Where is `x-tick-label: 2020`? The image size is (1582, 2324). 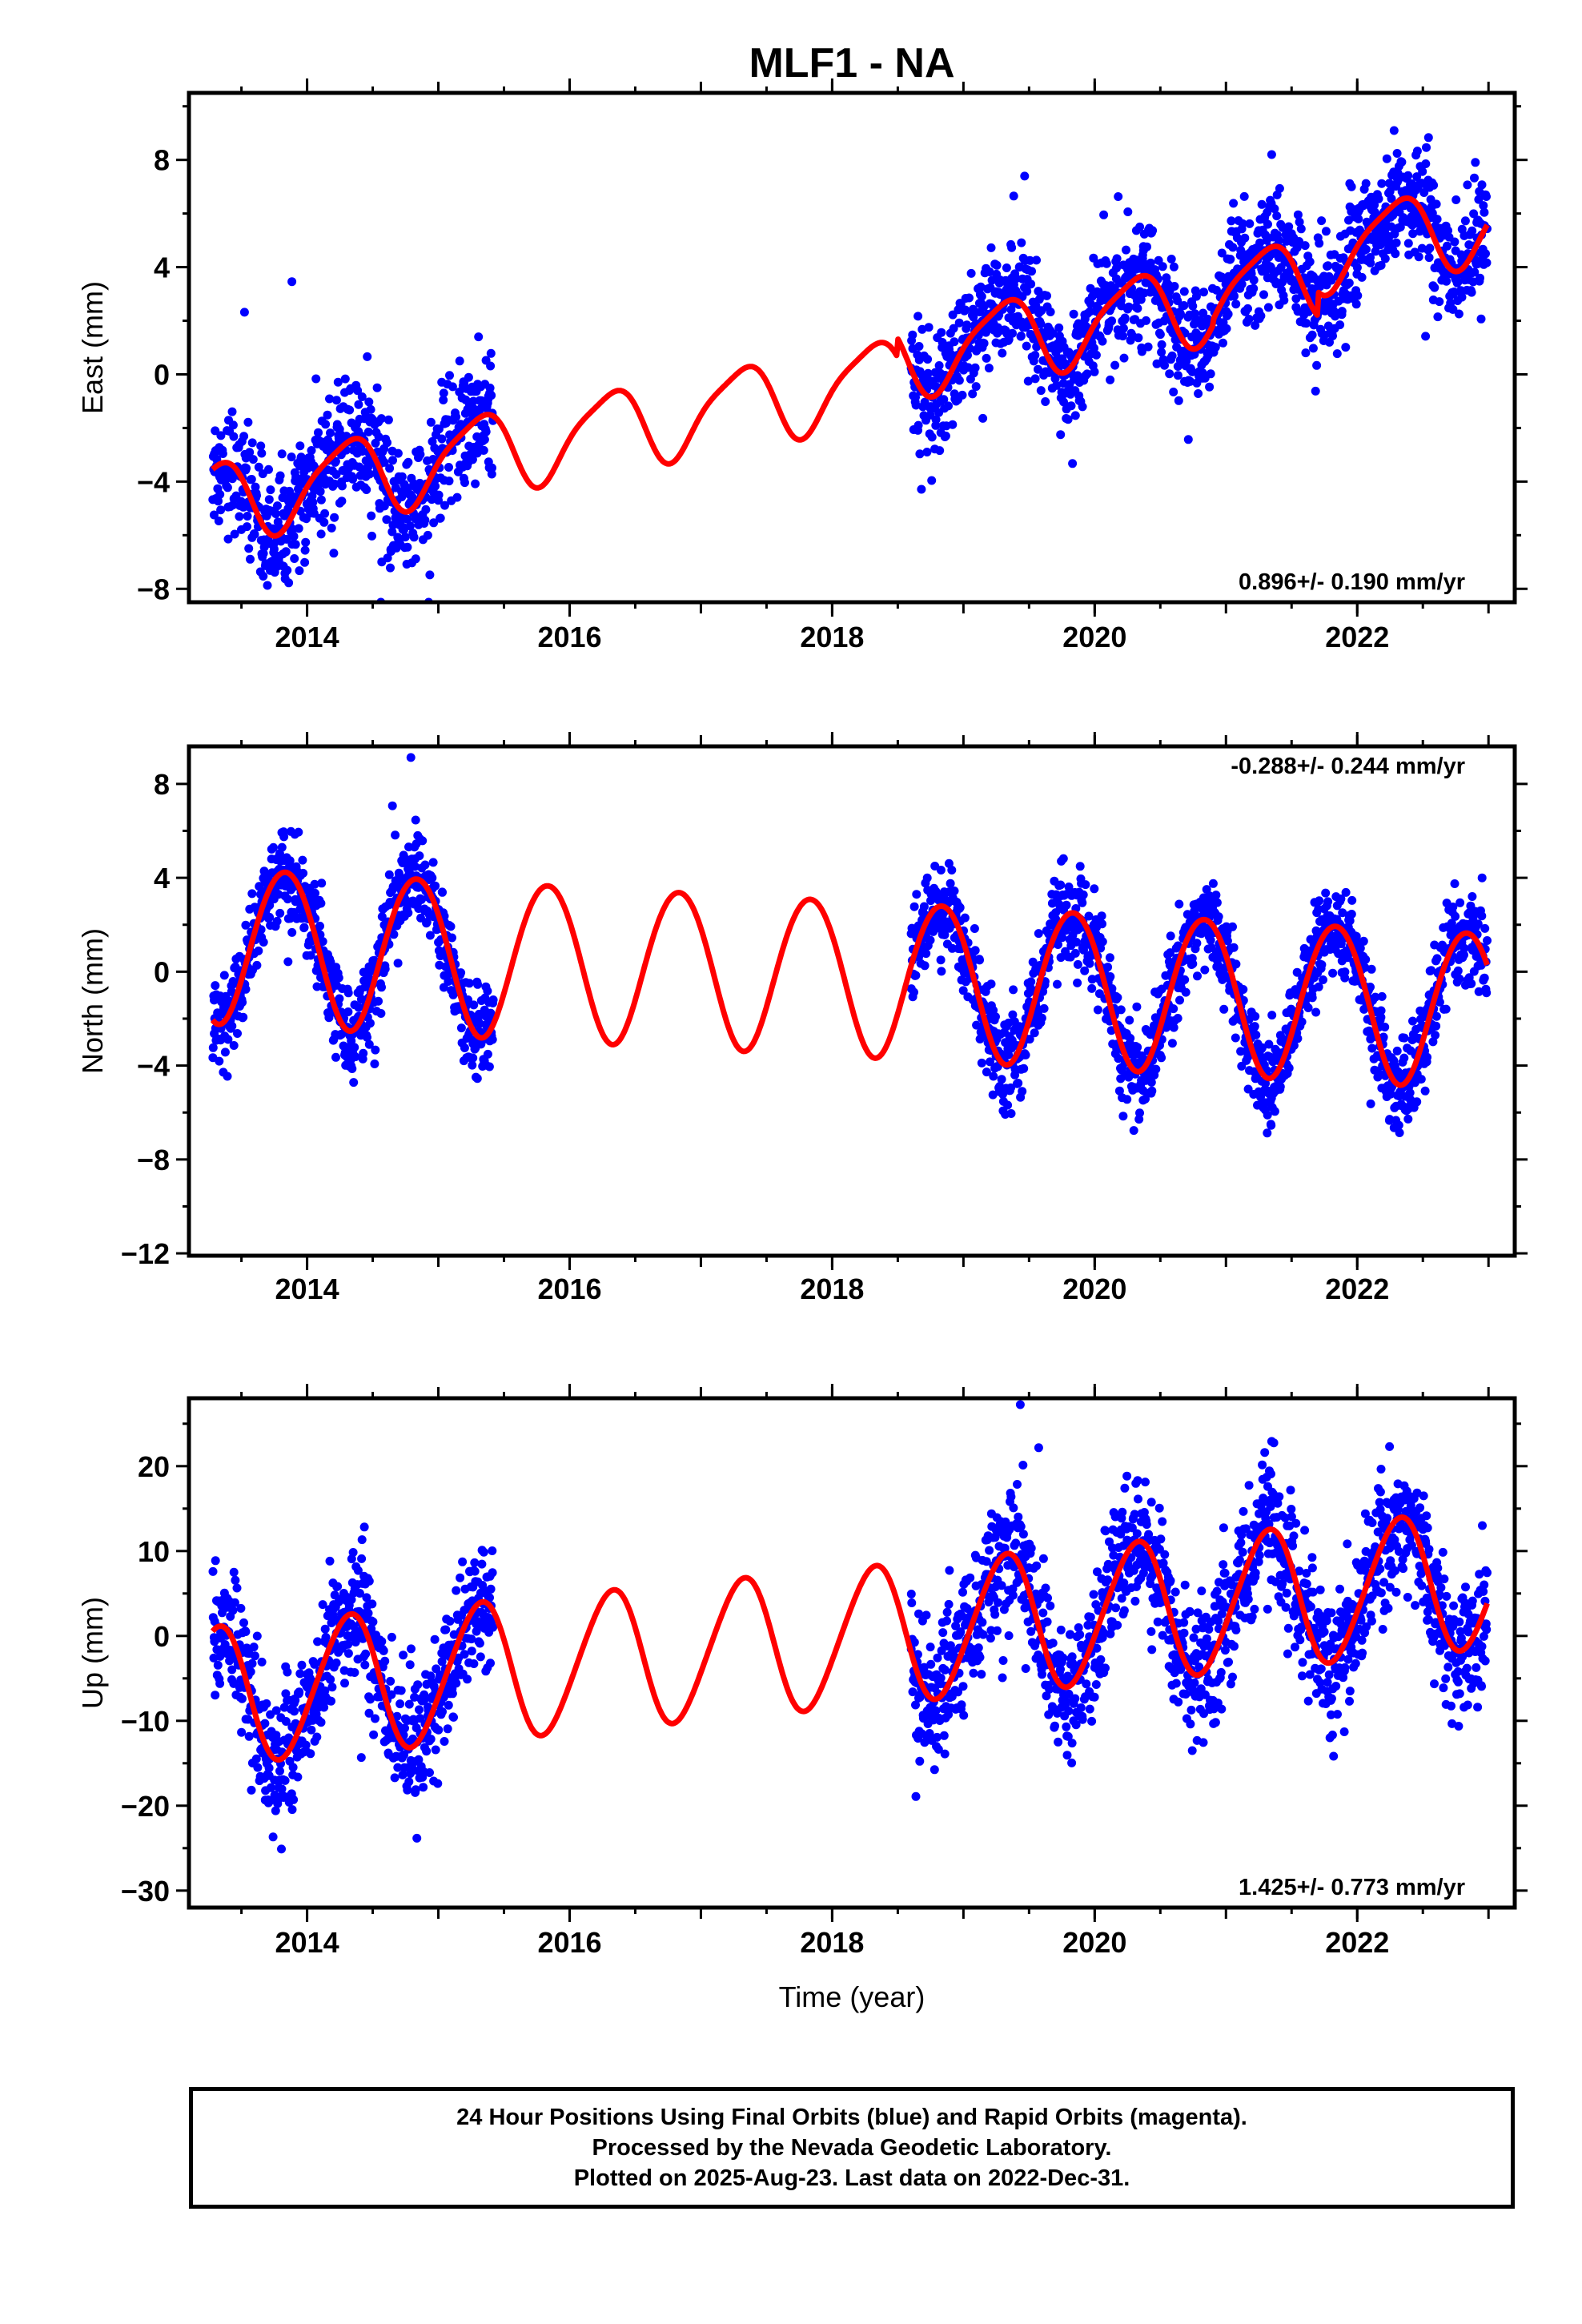 x-tick-label: 2020 is located at coordinates (1094, 637).